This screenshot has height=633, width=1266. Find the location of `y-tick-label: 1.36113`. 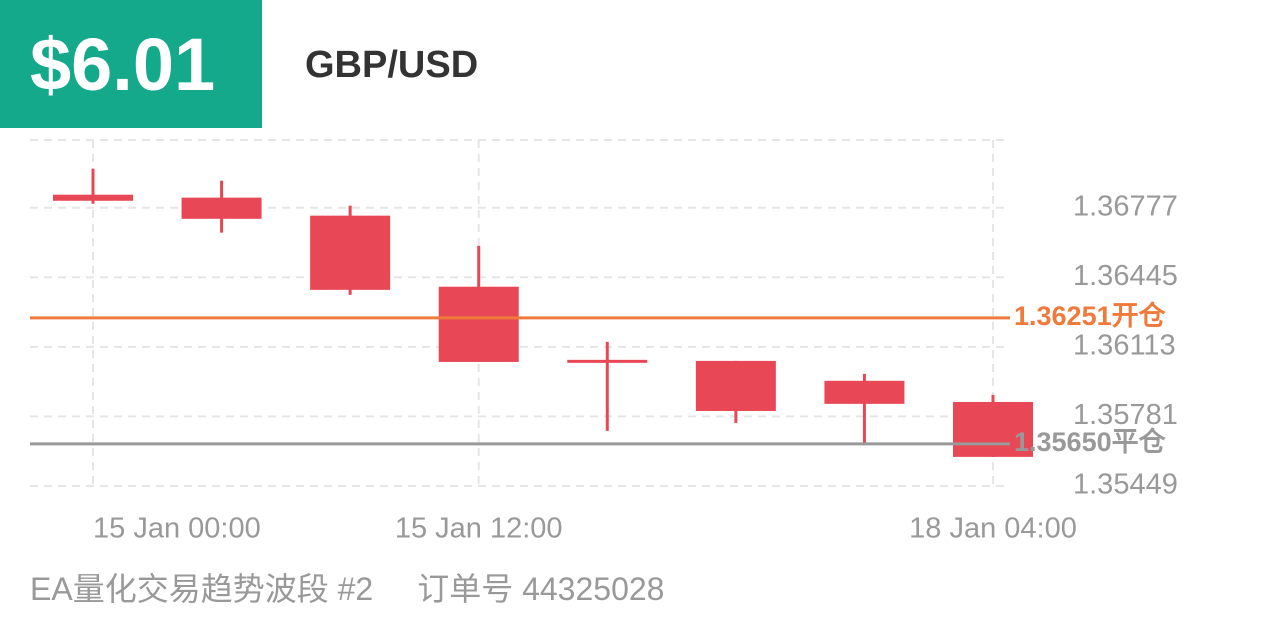

y-tick-label: 1.36113 is located at coordinates (1124, 346).